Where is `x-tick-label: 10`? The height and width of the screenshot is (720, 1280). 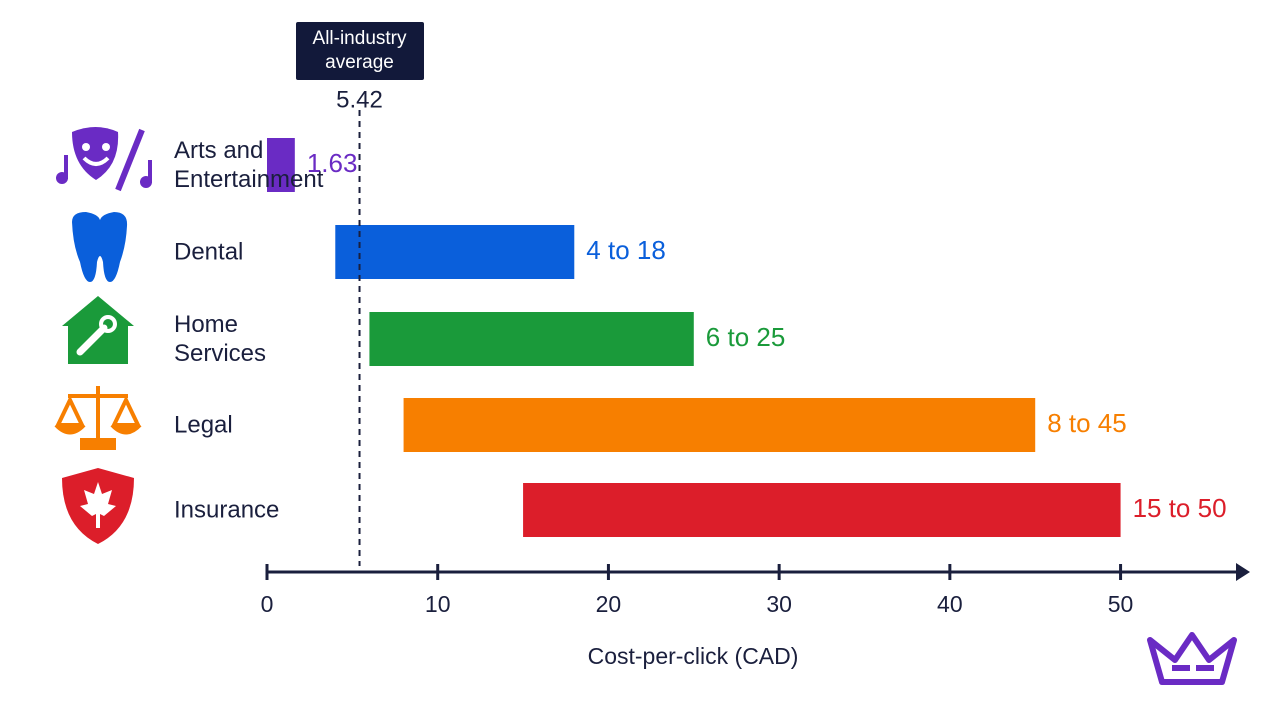
x-tick-label: 10 is located at coordinates (438, 604).